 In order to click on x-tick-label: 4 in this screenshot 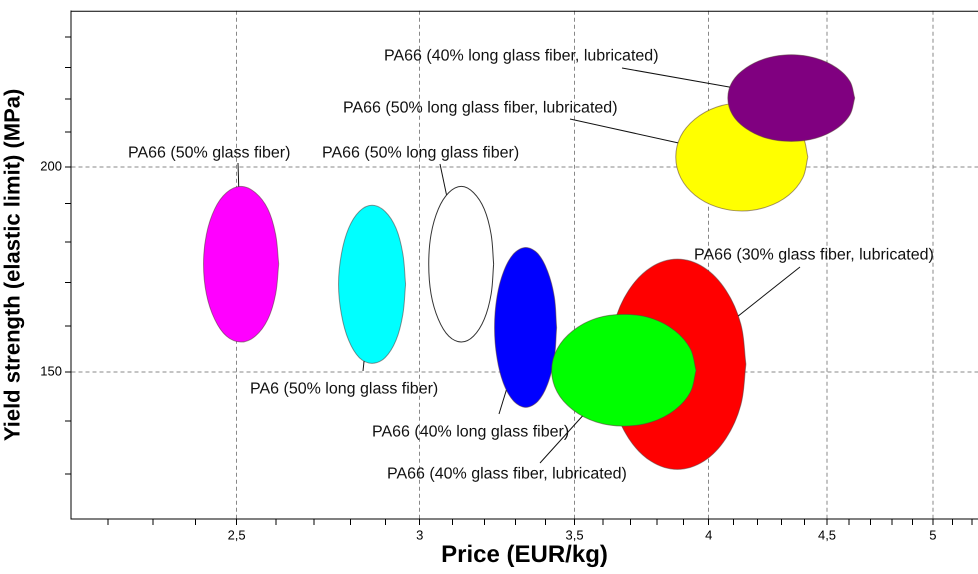, I will do `click(708, 534)`.